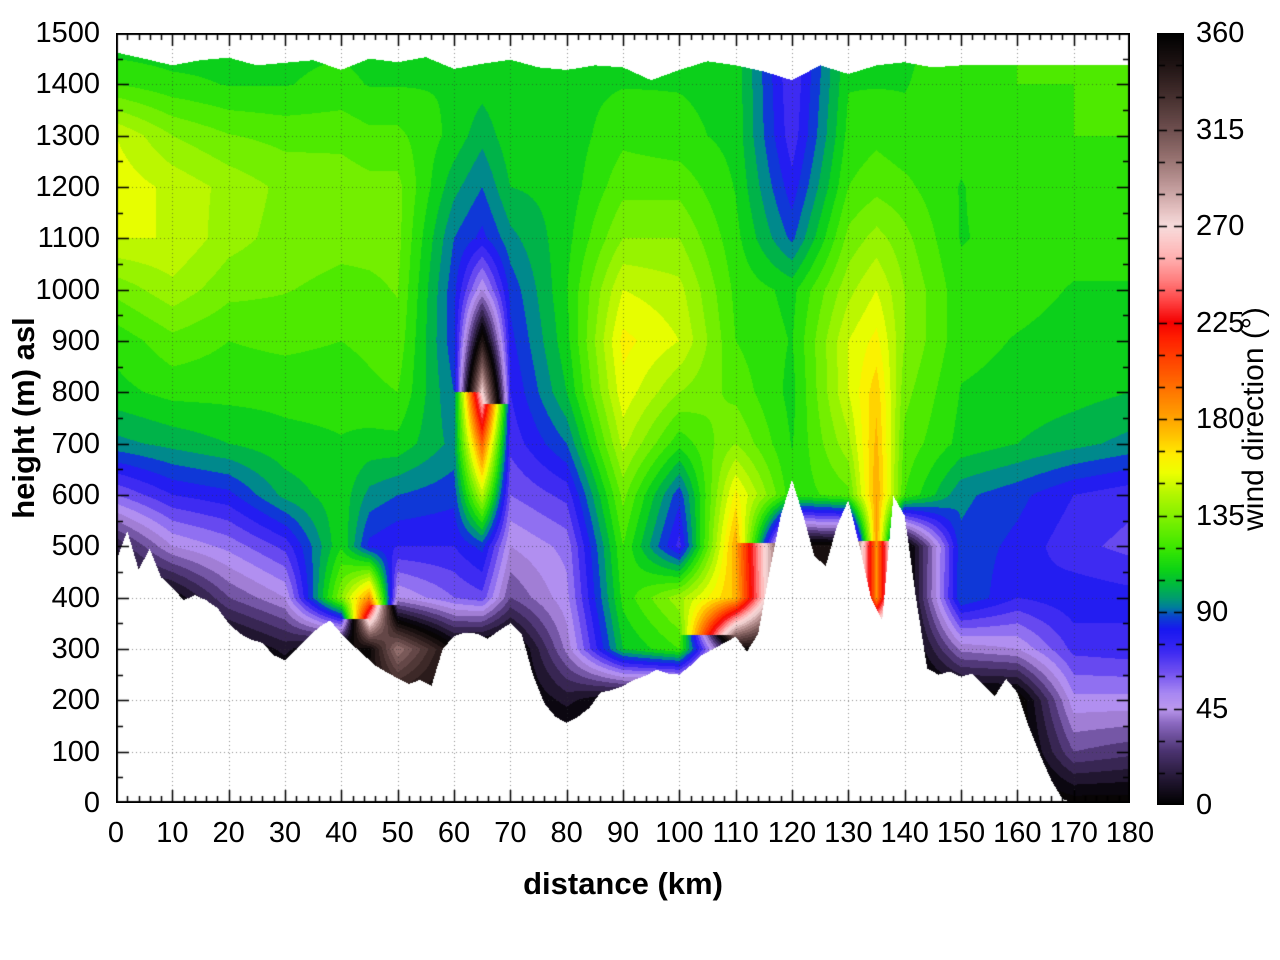 The height and width of the screenshot is (960, 1280). Describe the element at coordinates (566, 833) in the screenshot. I see `x-tick-label: 80` at that location.